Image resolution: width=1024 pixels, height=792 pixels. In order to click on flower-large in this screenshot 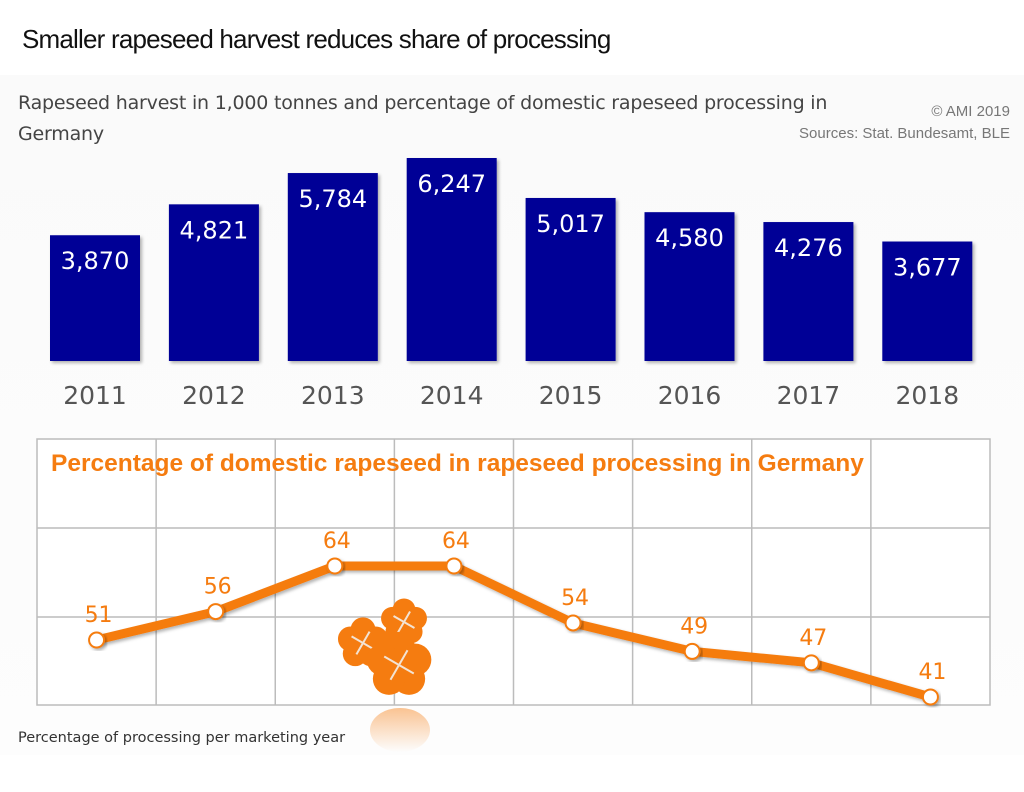, I will do `click(399, 663)`.